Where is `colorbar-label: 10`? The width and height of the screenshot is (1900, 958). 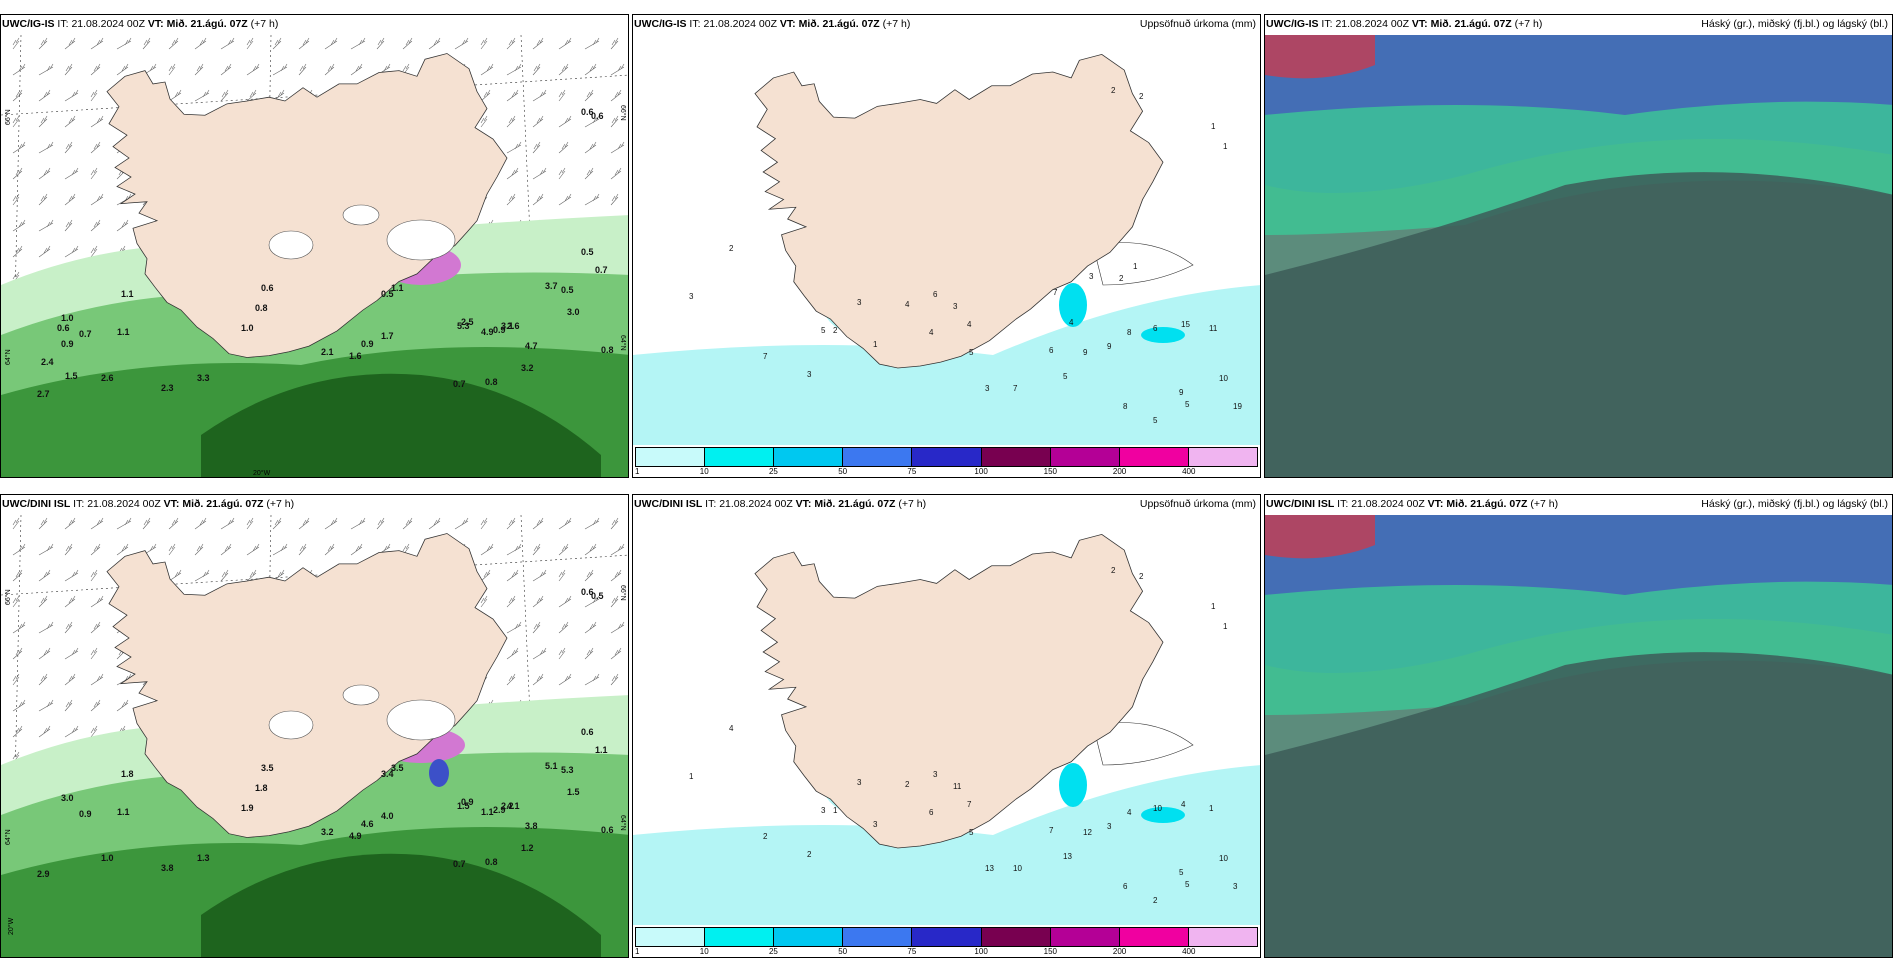 colorbar-label: 10 is located at coordinates (704, 951).